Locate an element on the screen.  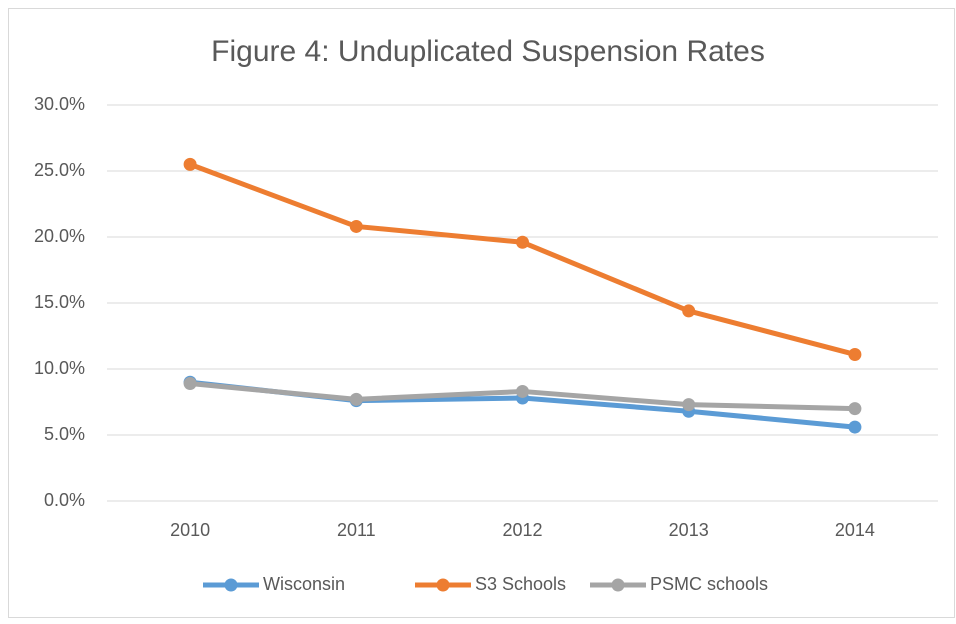
y-tick-label: 30.0% is located at coordinates (59, 104).